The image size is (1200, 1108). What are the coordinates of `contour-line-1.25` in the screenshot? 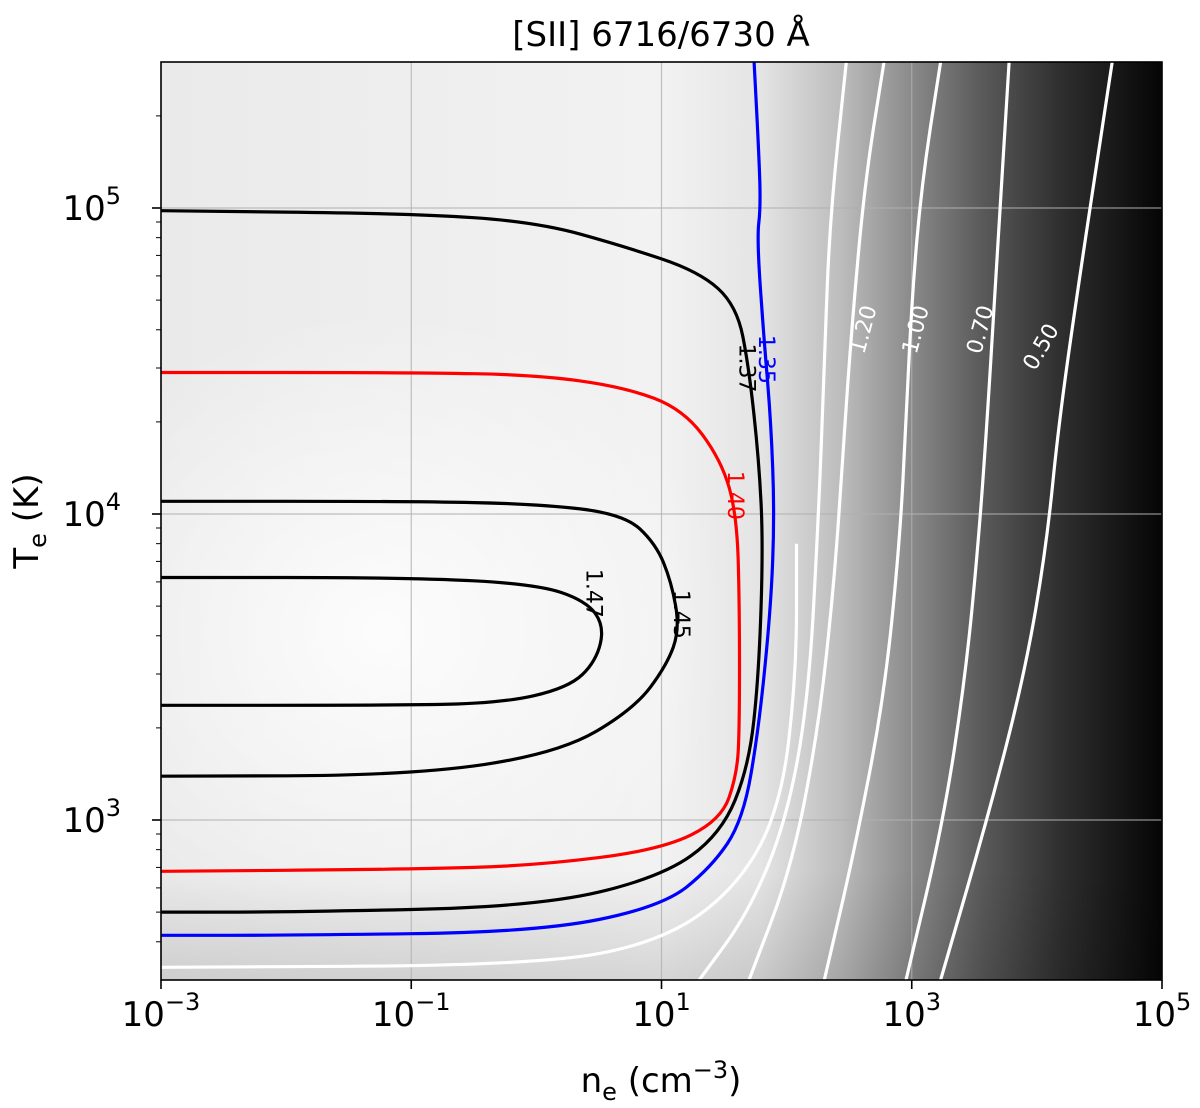 It's located at (772, 521).